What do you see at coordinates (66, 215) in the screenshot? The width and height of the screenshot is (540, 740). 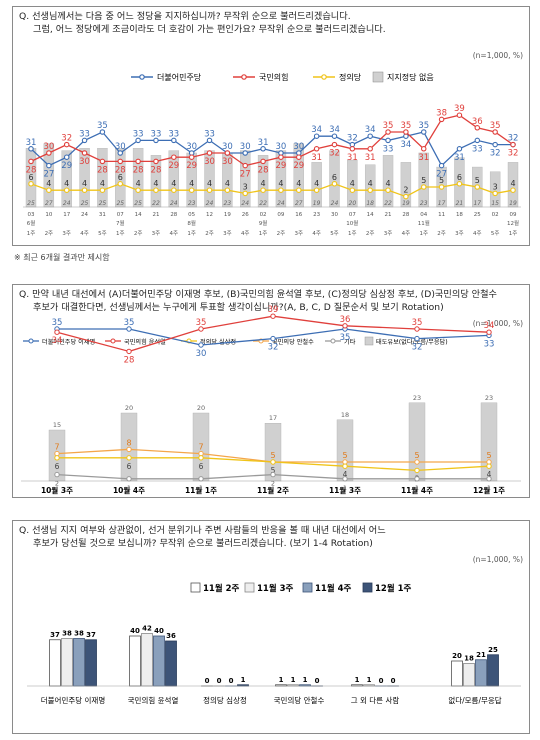 I see `date-tick: 17` at bounding box center [66, 215].